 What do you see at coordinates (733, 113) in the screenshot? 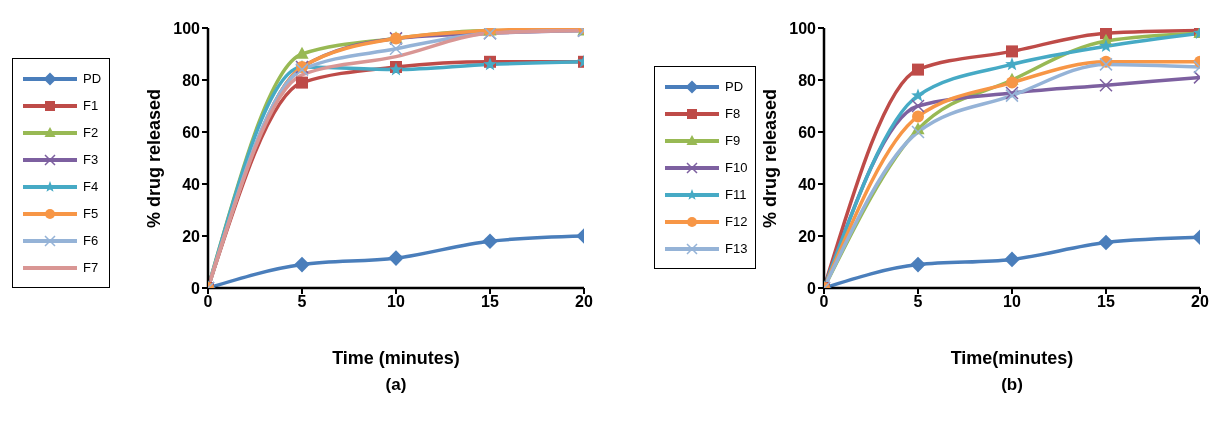
I see `legend-label: F8` at bounding box center [733, 113].